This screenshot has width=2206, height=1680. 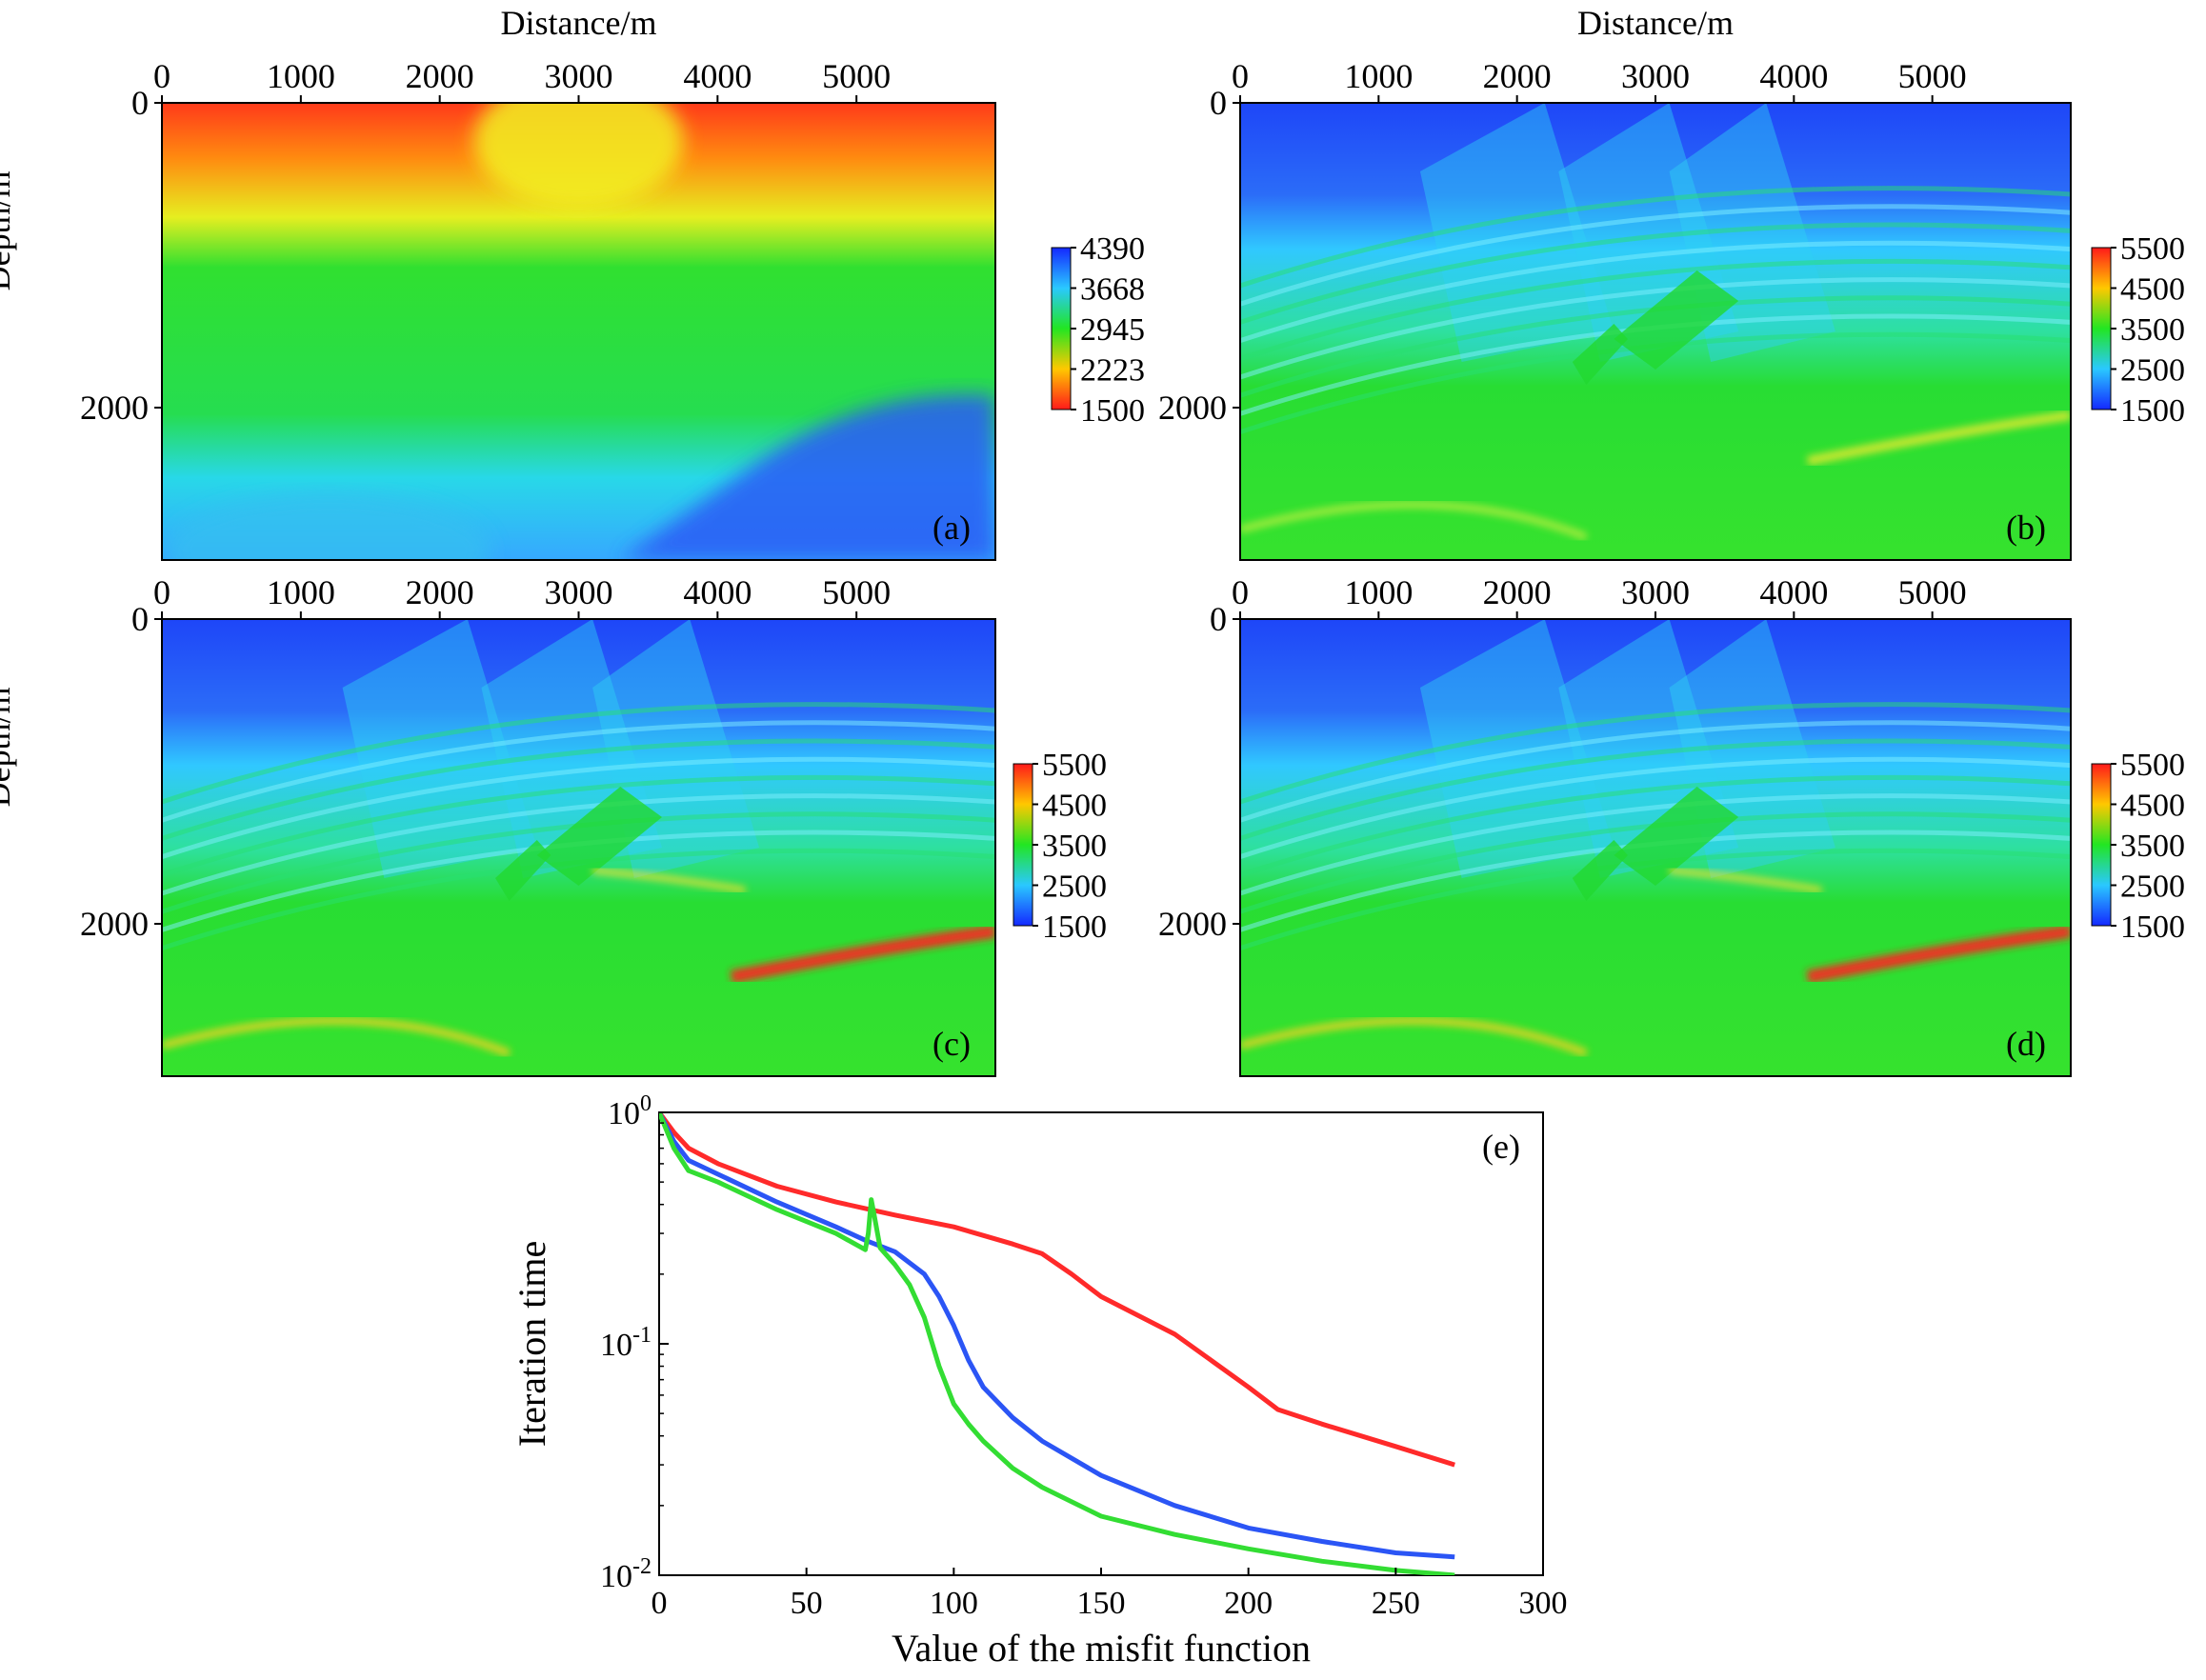 I want to click on panel-label: (e), so click(x=1501, y=1147).